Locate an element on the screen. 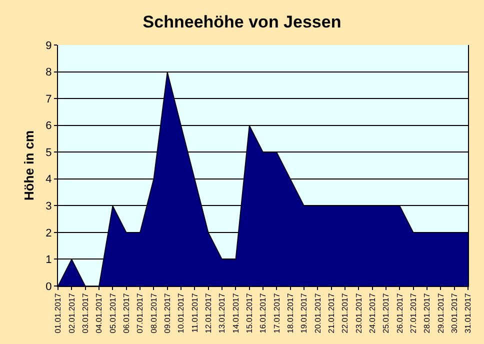  x-tick-label: 16.01.2017 is located at coordinates (263, 313).